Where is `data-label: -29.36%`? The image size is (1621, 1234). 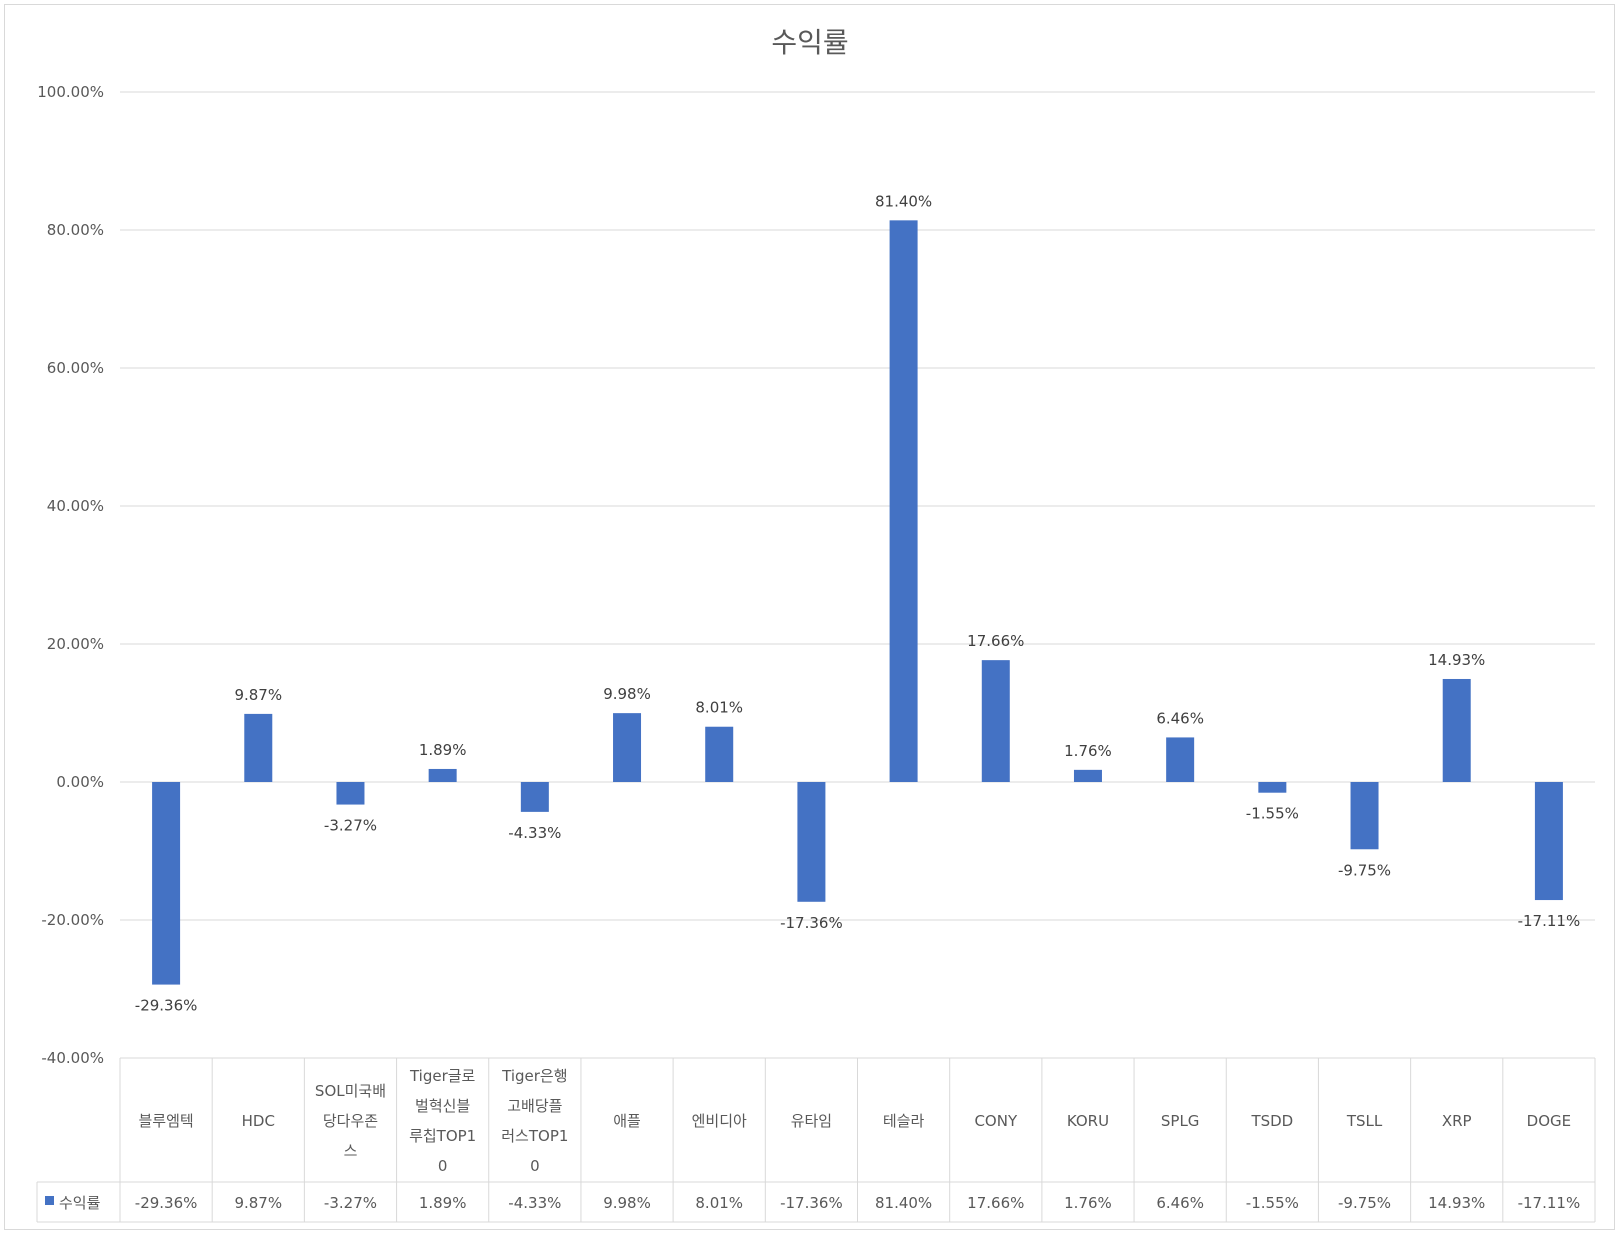
data-label: -29.36% is located at coordinates (166, 1006).